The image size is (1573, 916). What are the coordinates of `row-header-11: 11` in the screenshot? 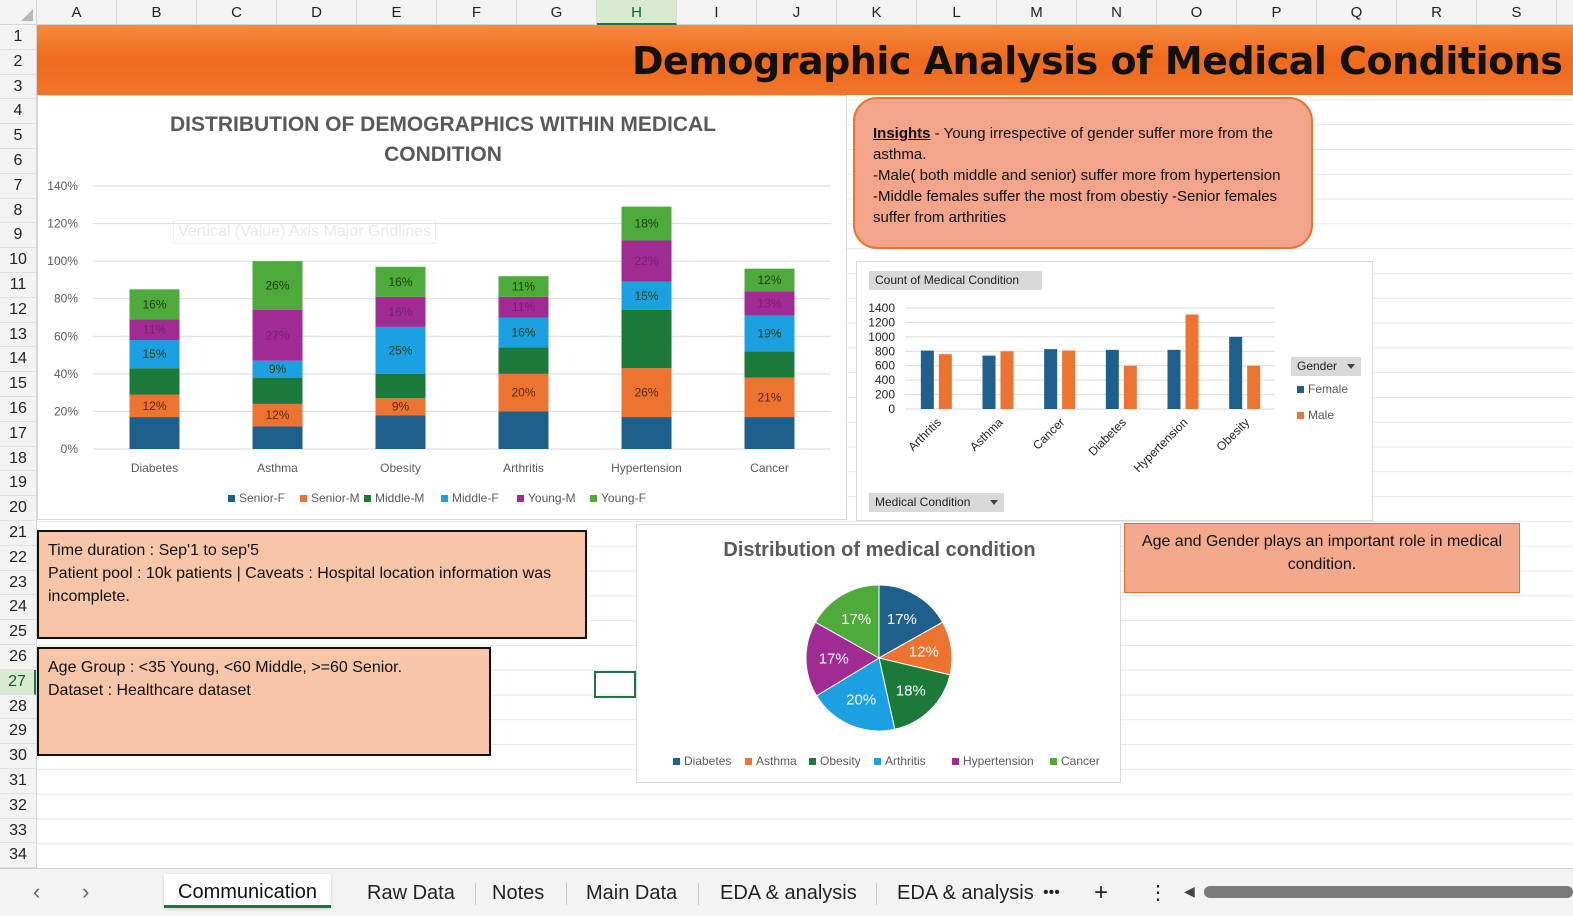 It's located at (18, 285).